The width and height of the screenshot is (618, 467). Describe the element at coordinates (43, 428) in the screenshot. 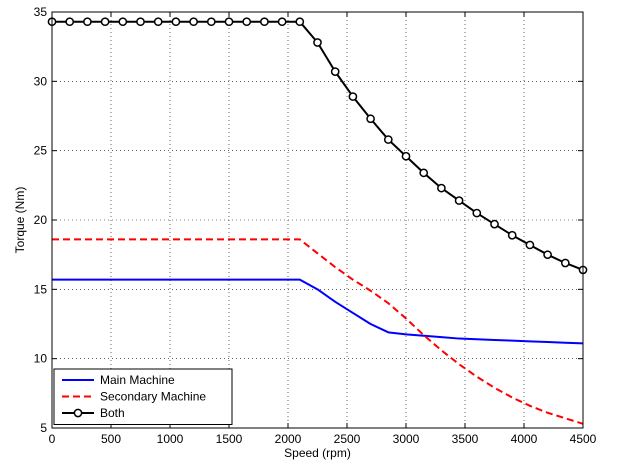

I see `y-tick-label: 5` at that location.